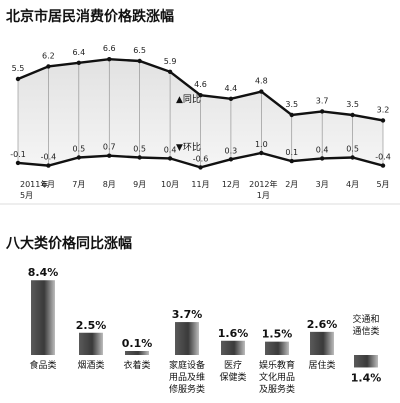 This screenshot has height=403, width=400. What do you see at coordinates (382, 184) in the screenshot?
I see `x-tick-label: 5月` at bounding box center [382, 184].